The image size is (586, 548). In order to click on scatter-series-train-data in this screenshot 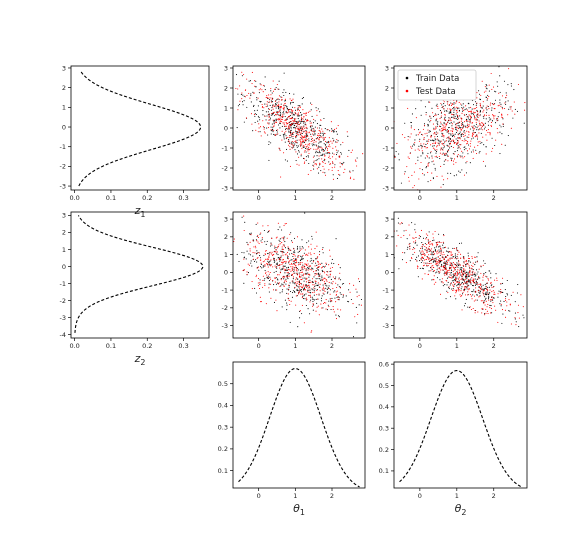, I will do `click(299, 275)`.